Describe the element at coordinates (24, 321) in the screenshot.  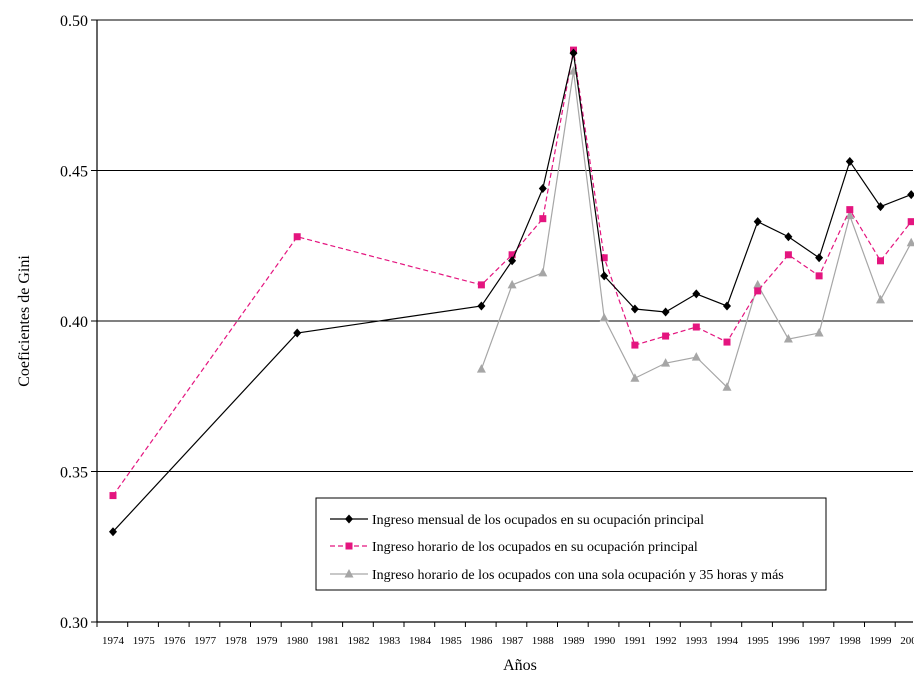
I see `y-axis-title: Coeficientes de Gini` at that location.